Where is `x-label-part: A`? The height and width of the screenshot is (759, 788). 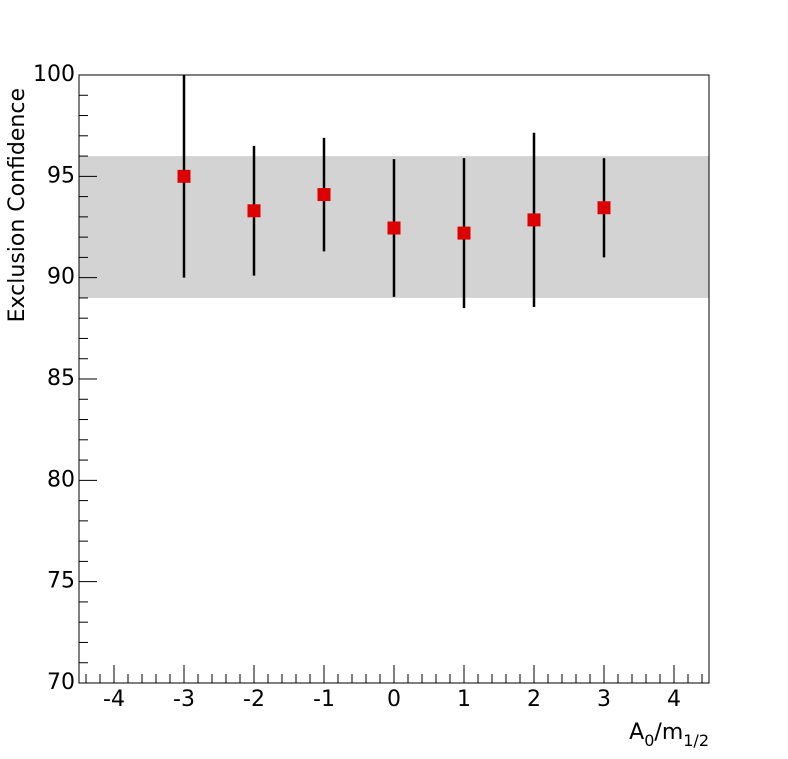 x-label-part: A is located at coordinates (636, 732).